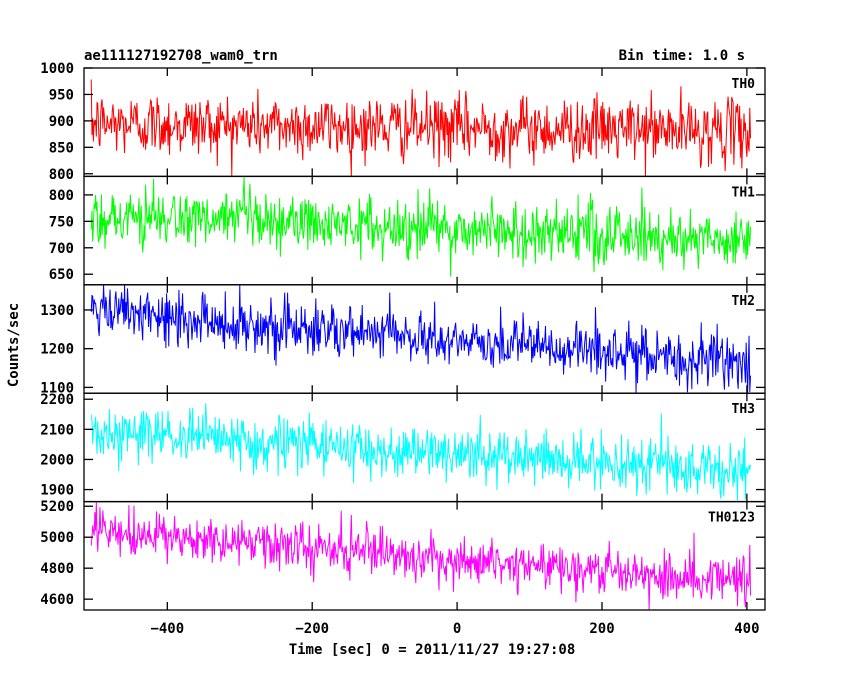 The width and height of the screenshot is (850, 680). I want to click on y-tick-label: 650, so click(61, 275).